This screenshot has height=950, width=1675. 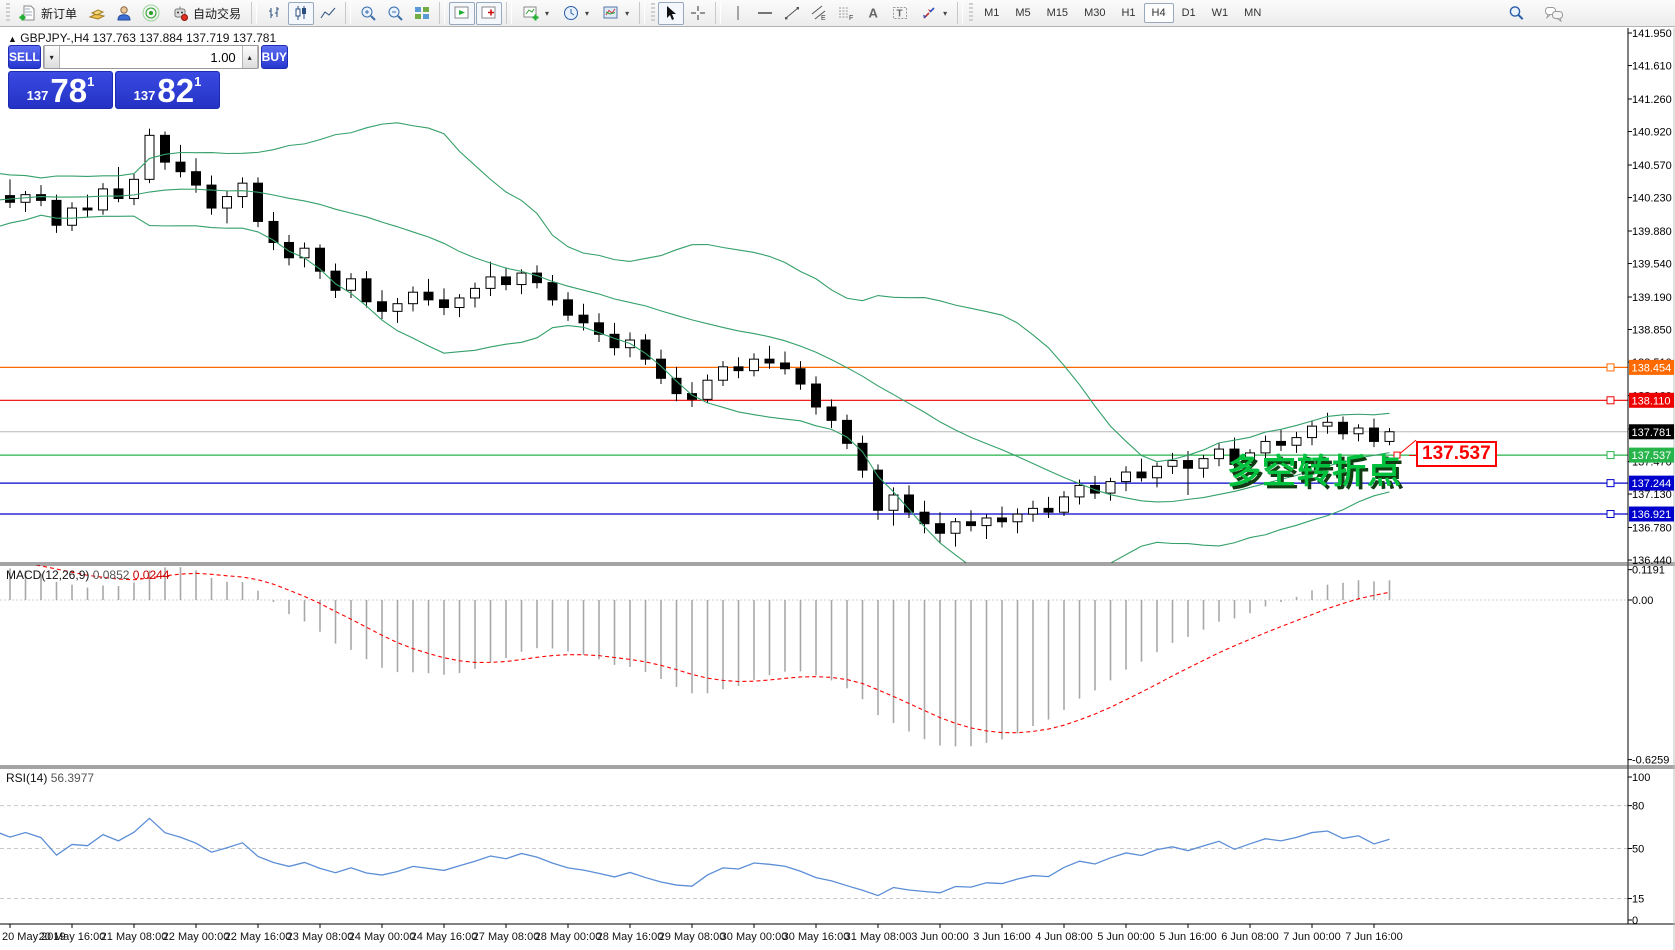 What do you see at coordinates (991, 13) in the screenshot?
I see `tab-timeframe-M1: M1` at bounding box center [991, 13].